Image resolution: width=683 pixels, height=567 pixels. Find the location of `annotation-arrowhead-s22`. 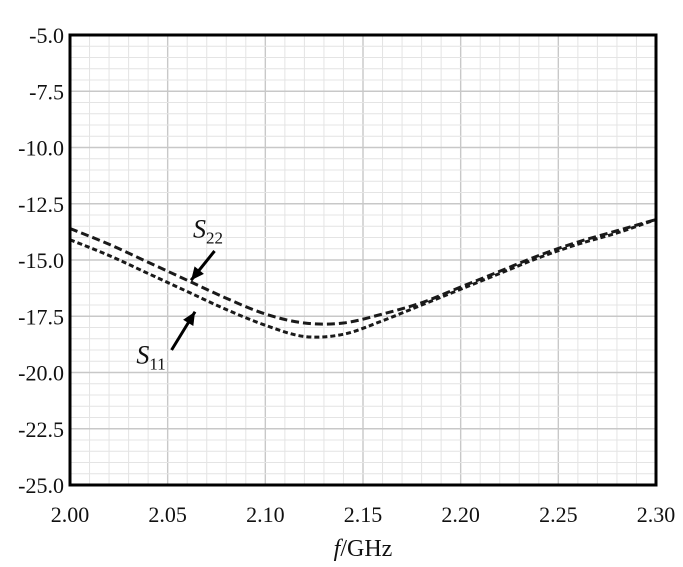

annotation-arrowhead-s22 is located at coordinates (197, 273).